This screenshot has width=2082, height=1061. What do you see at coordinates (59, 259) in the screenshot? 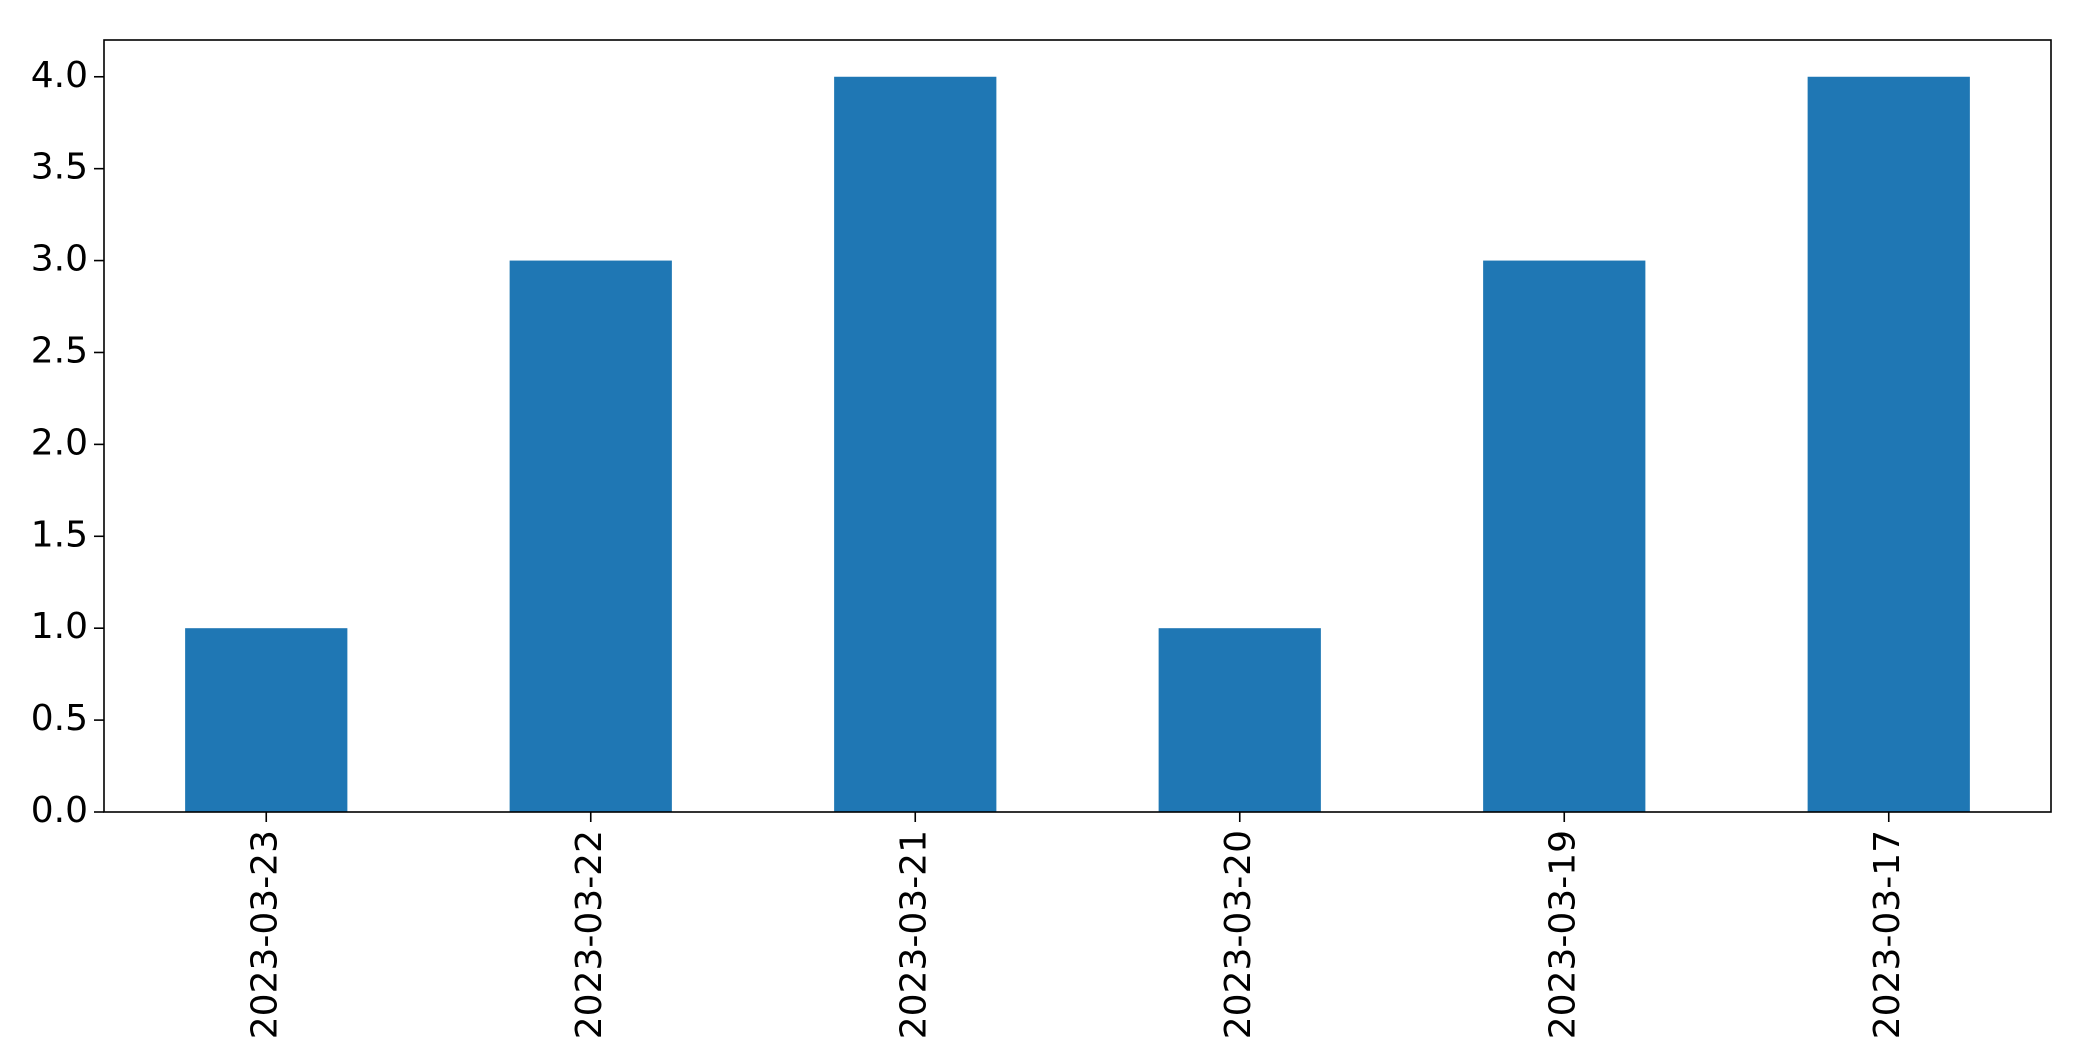
I see `y-tick-label: 3.0` at bounding box center [59, 259].